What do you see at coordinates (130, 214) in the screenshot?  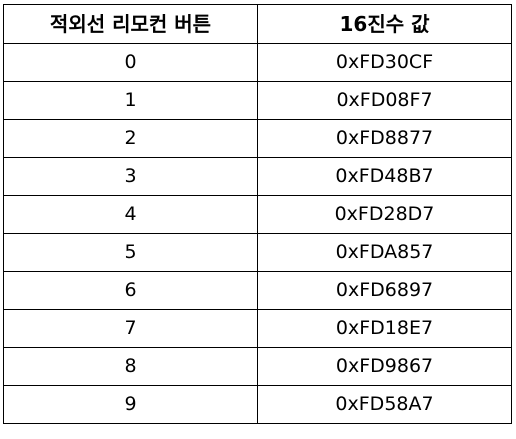 I see `button-cell: 4` at bounding box center [130, 214].